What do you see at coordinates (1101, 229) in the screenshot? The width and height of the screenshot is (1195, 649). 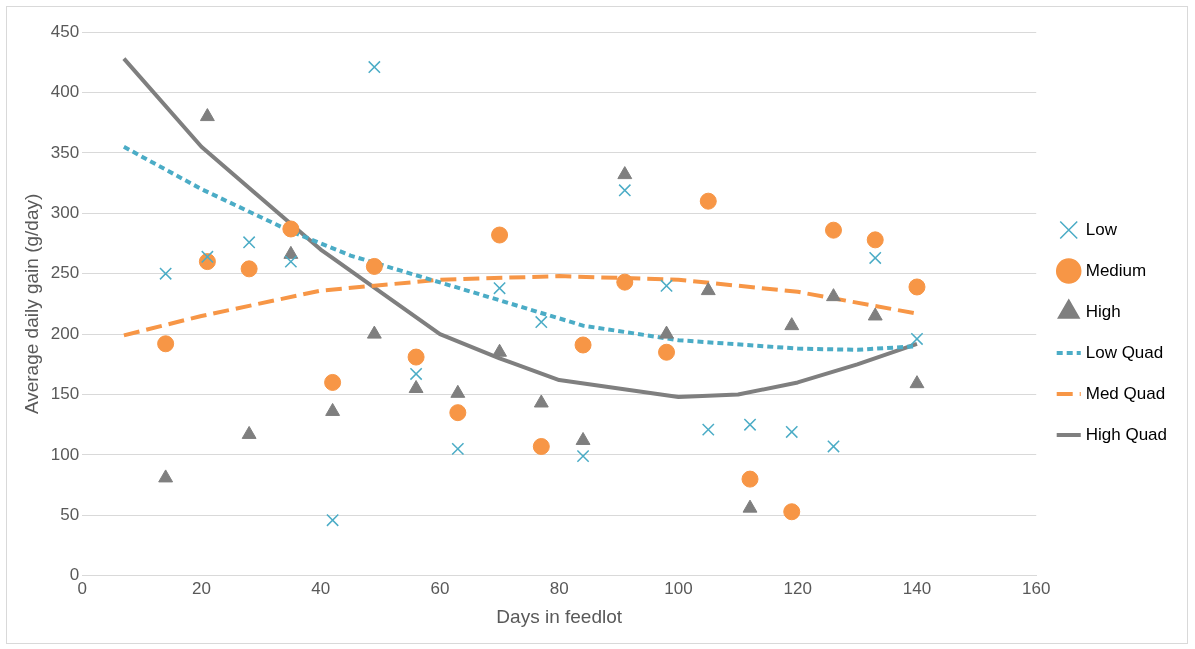 I see `legend-label: Low` at bounding box center [1101, 229].